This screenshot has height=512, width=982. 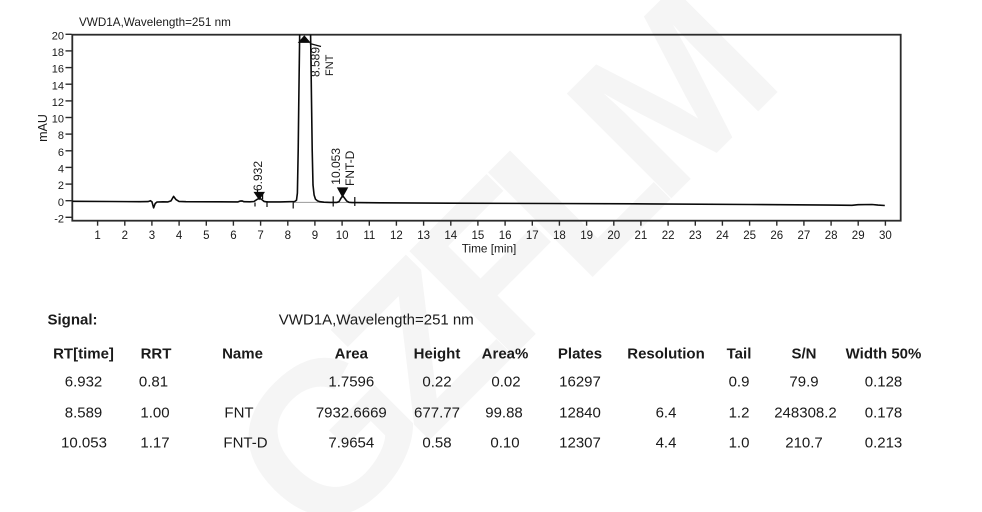 What do you see at coordinates (258, 176) in the screenshot?
I see `svg-text: 6.932` at bounding box center [258, 176].